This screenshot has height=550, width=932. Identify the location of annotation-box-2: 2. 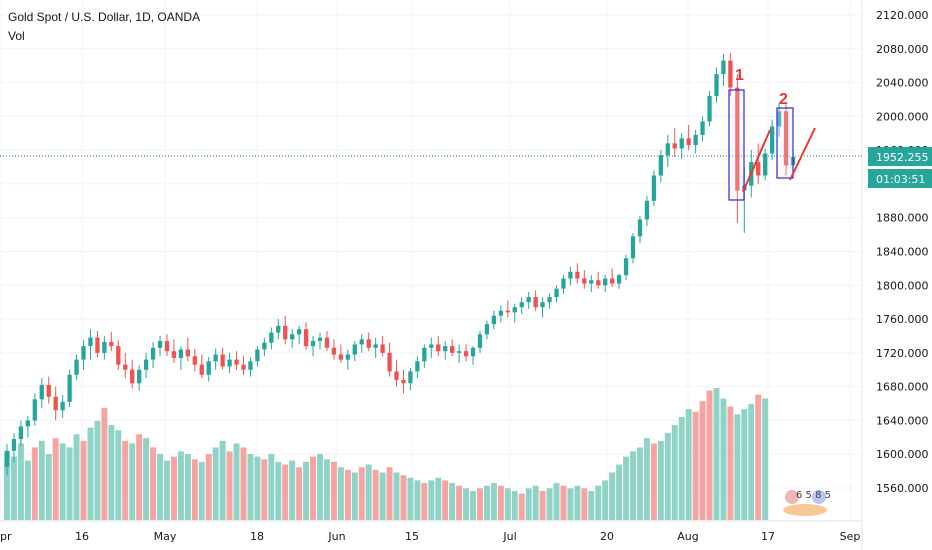
(785, 135).